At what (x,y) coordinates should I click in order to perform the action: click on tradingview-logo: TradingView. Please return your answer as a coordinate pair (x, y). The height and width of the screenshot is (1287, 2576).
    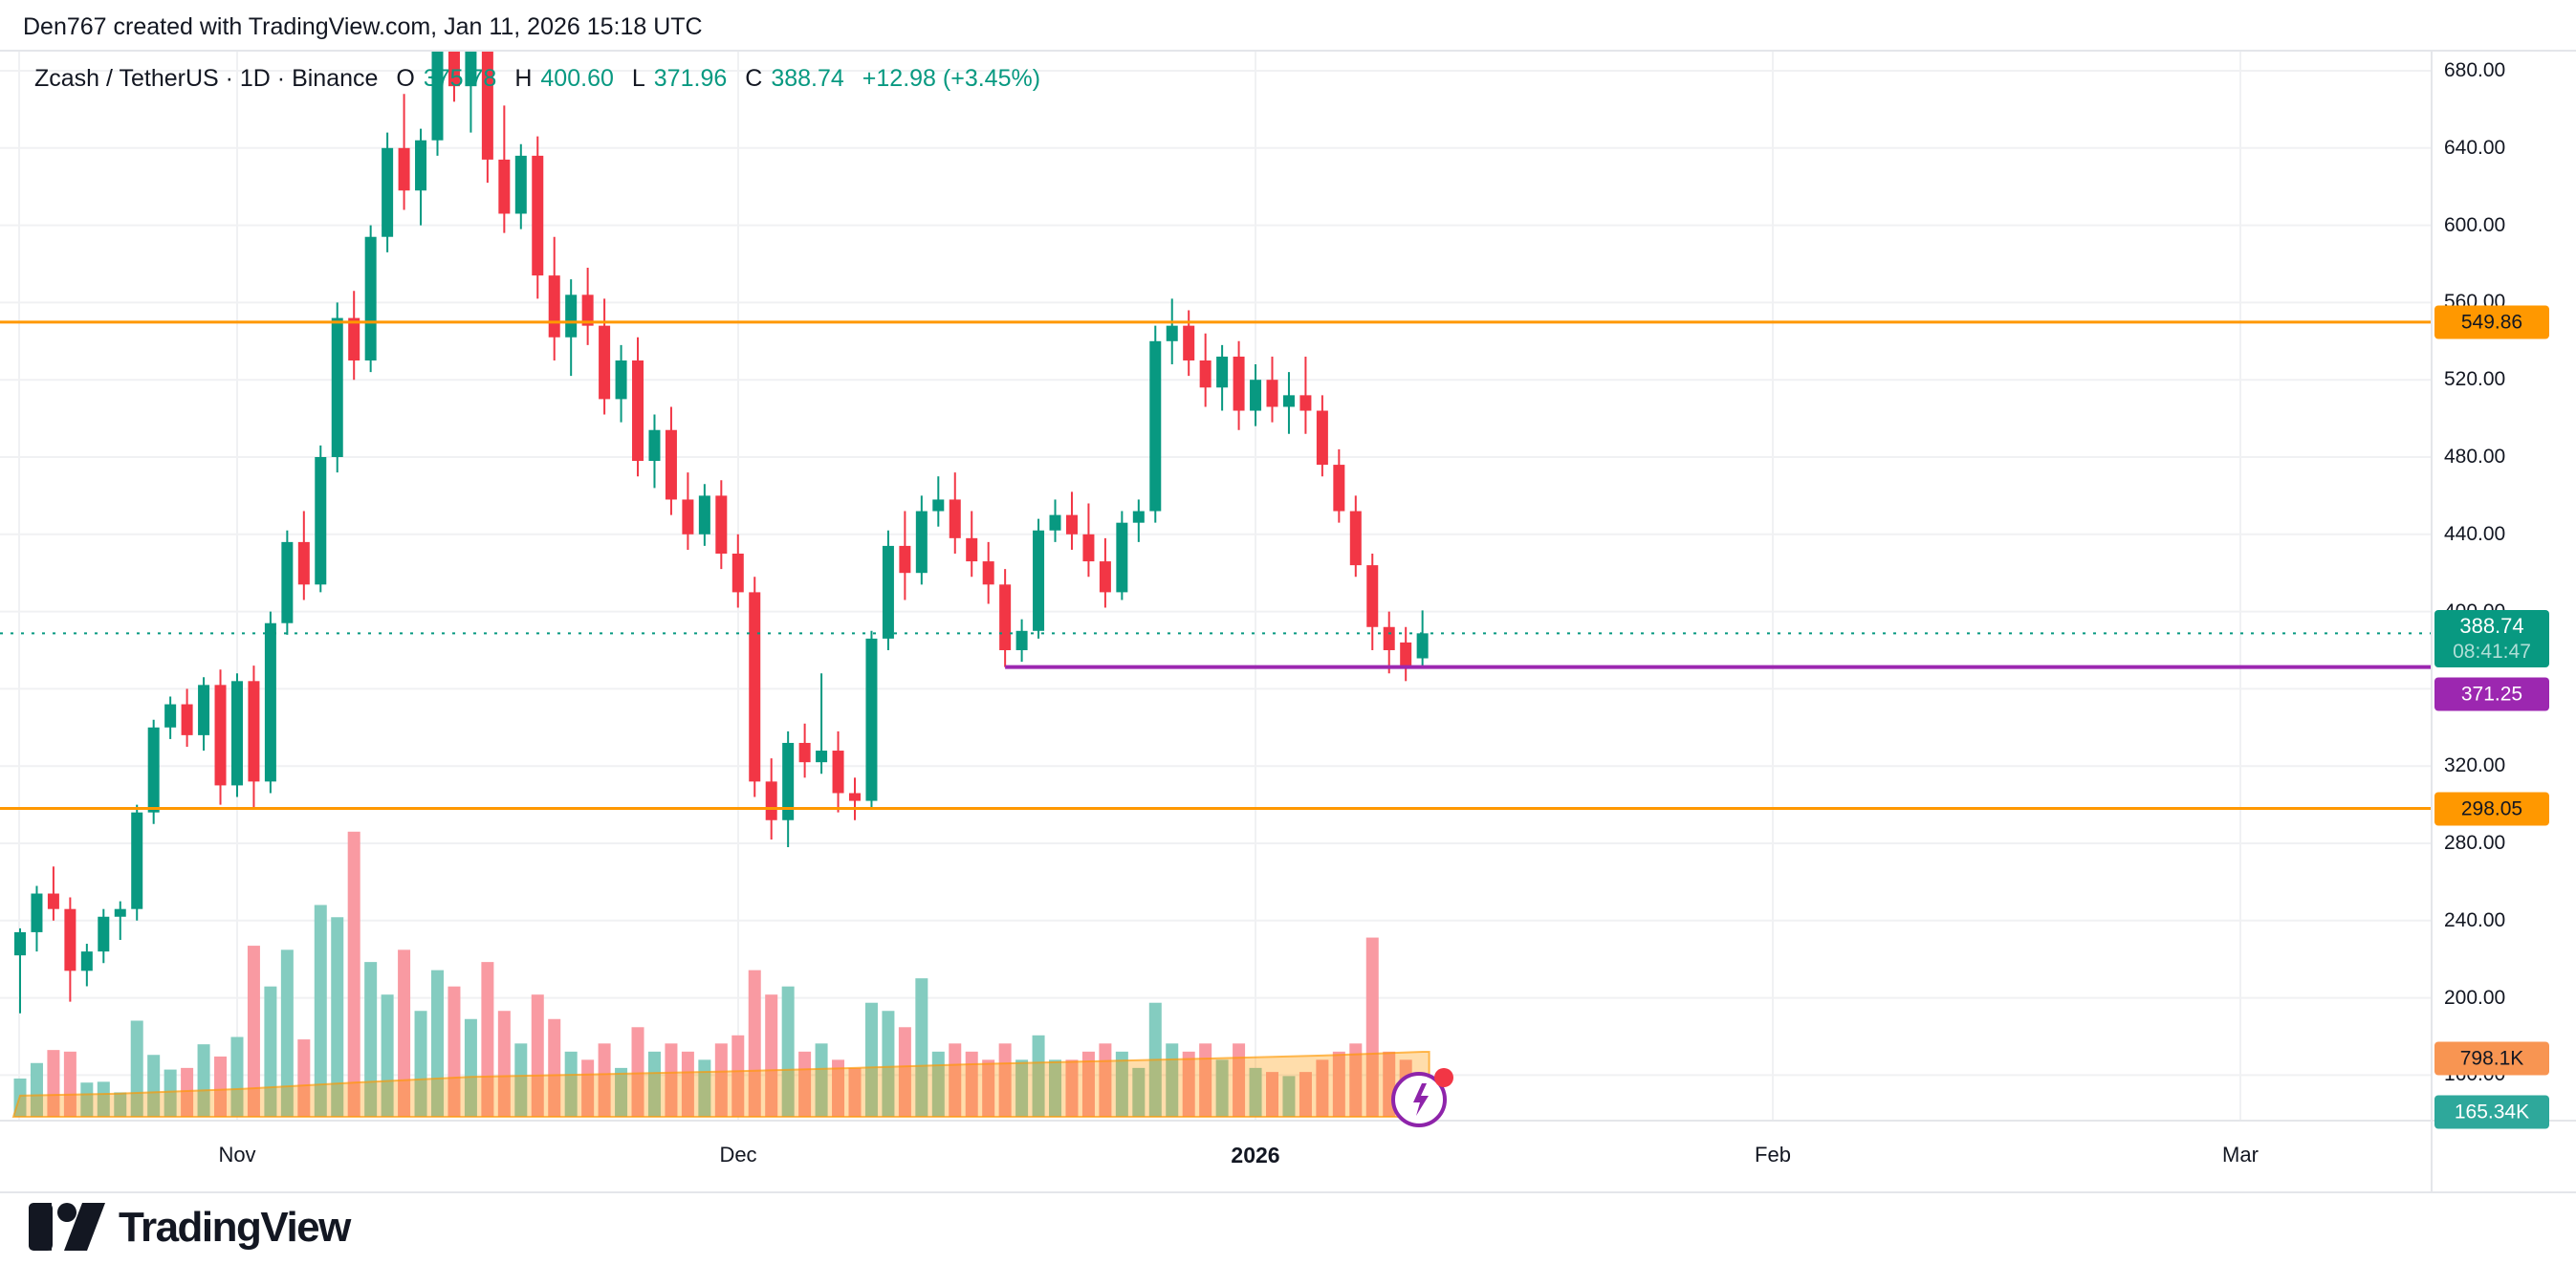
    Looking at the image, I should click on (190, 1228).